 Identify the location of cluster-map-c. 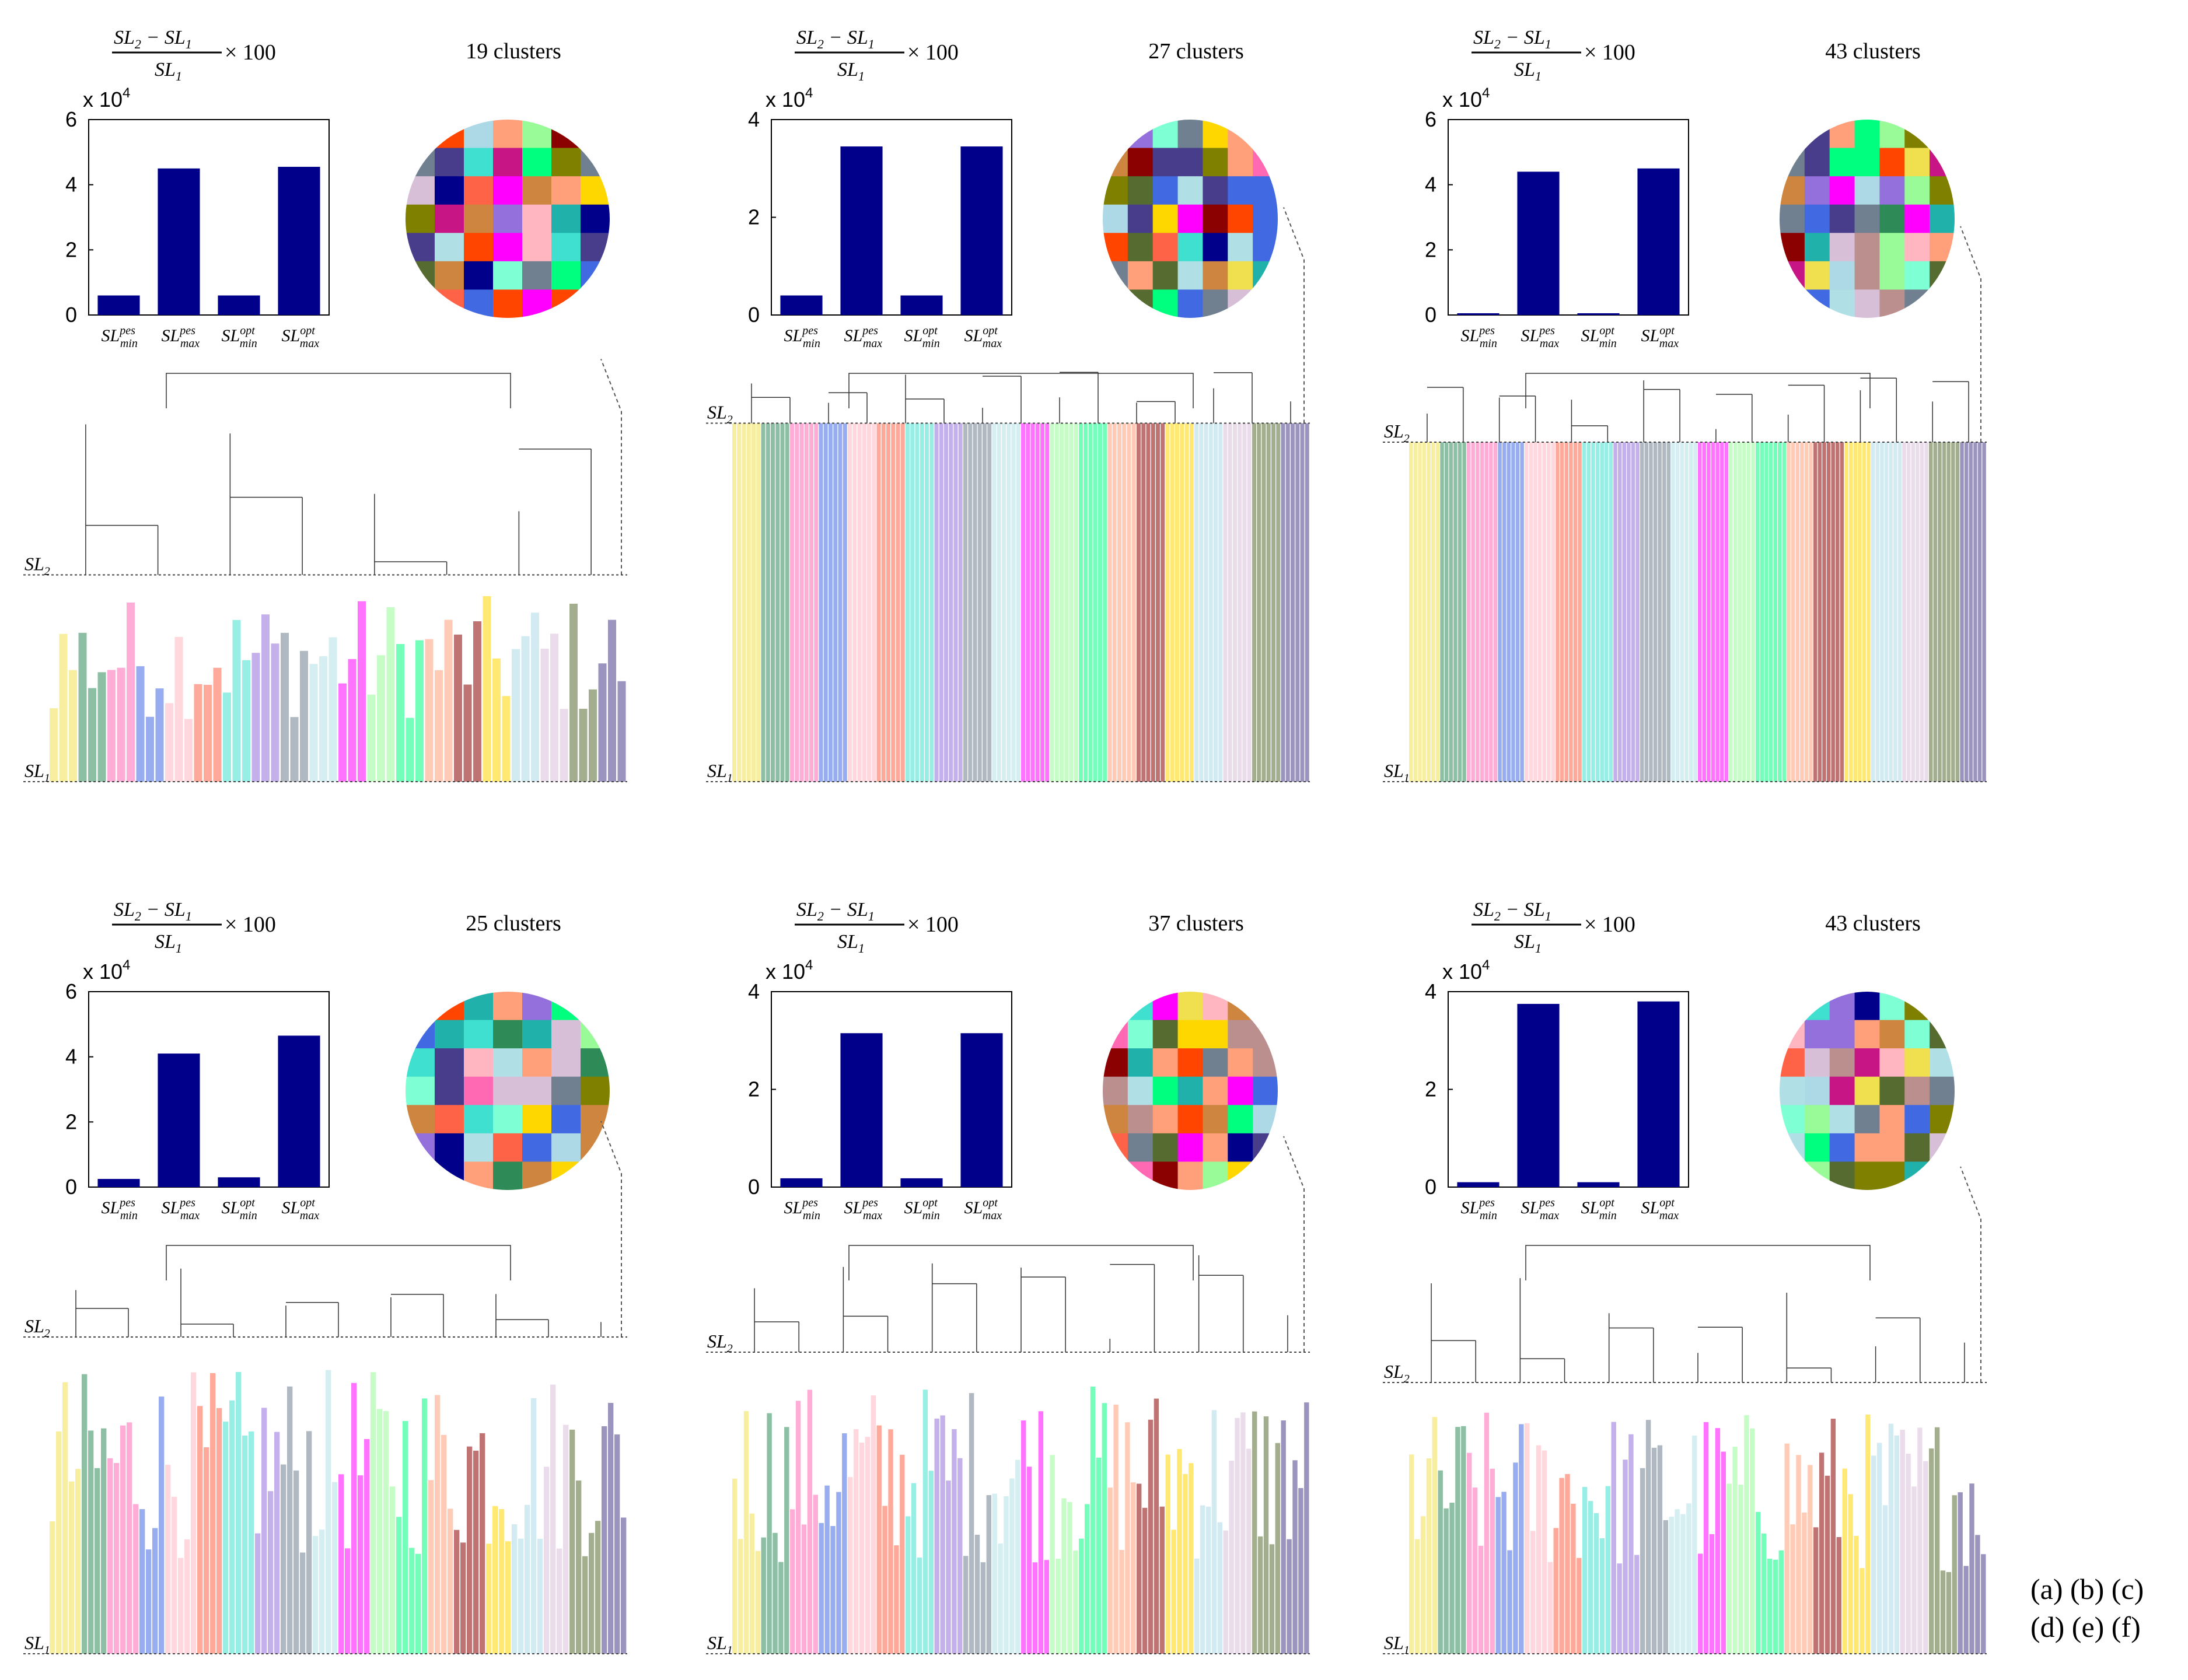
(1867, 219).